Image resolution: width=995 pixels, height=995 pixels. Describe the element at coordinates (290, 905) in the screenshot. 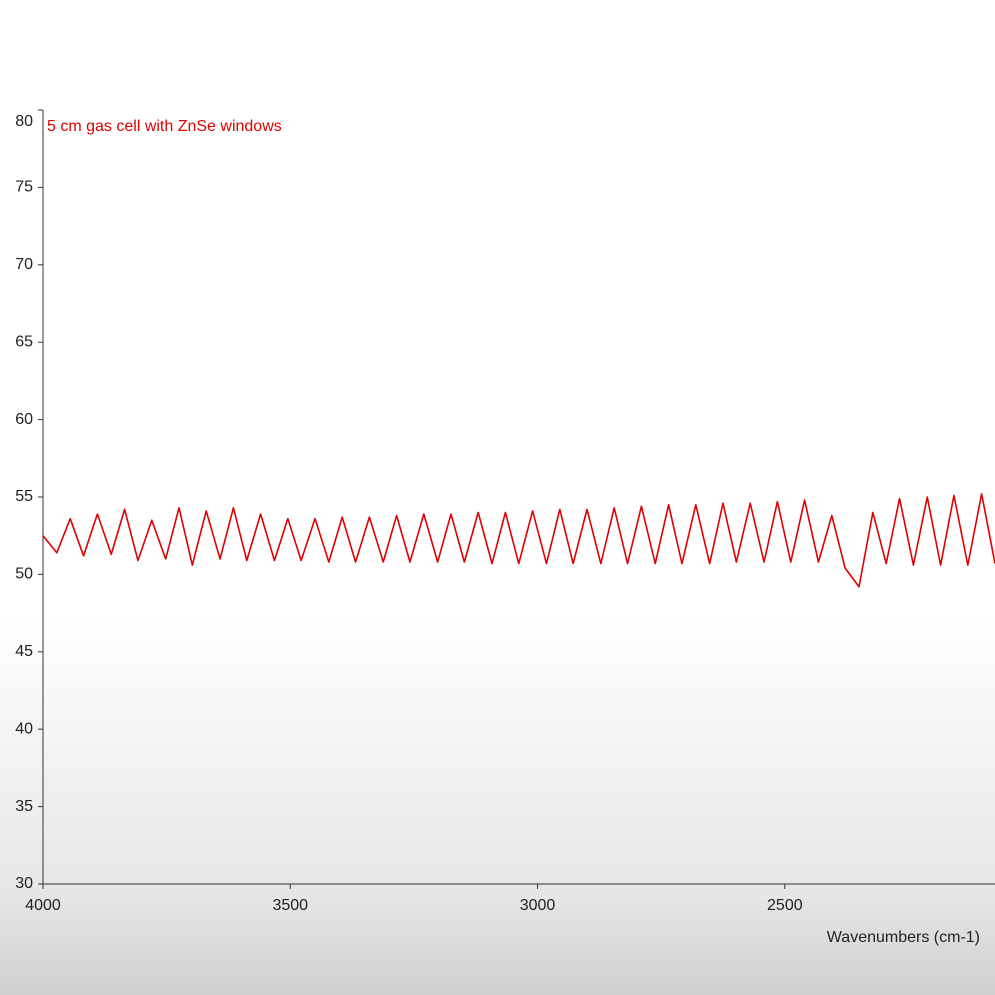

I see `x-tick-label: 3500` at that location.